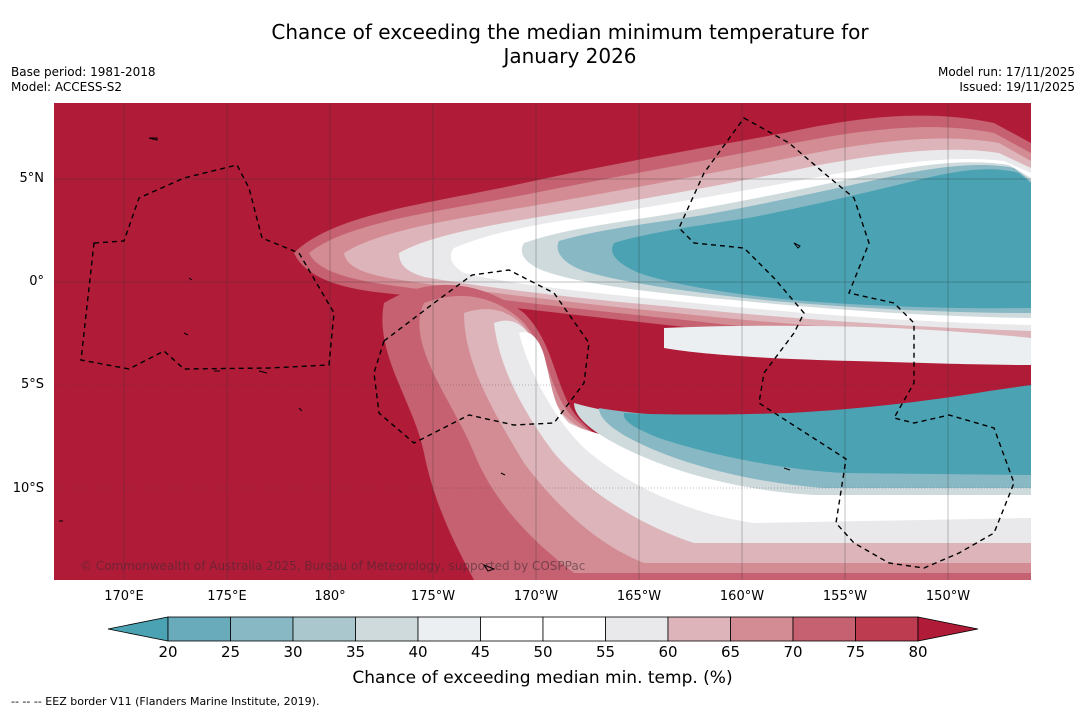 The height and width of the screenshot is (713, 1085). What do you see at coordinates (32, 384) in the screenshot?
I see `lat-label-5s: 5°S` at bounding box center [32, 384].